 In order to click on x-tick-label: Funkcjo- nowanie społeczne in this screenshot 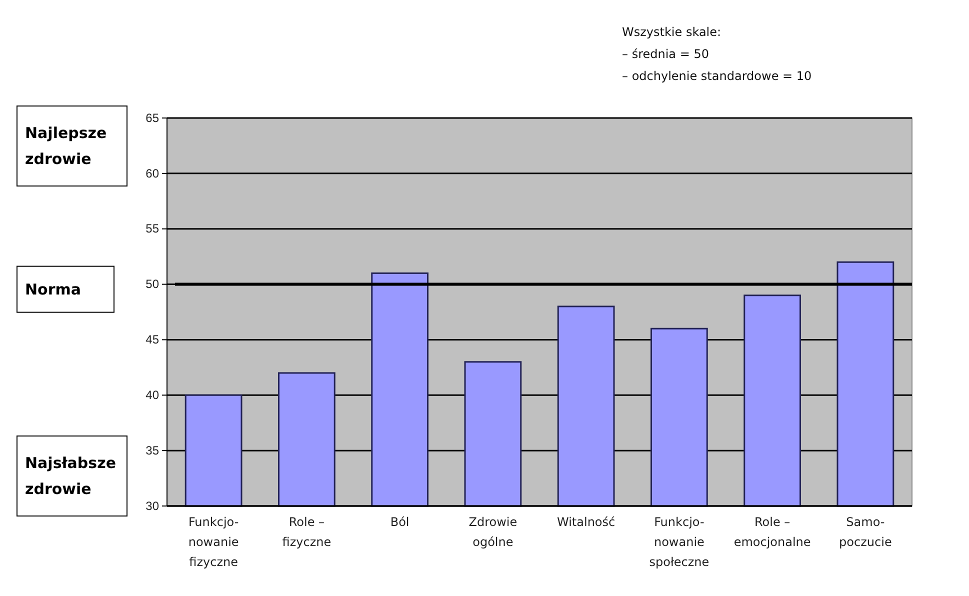, I will do `click(679, 542)`.